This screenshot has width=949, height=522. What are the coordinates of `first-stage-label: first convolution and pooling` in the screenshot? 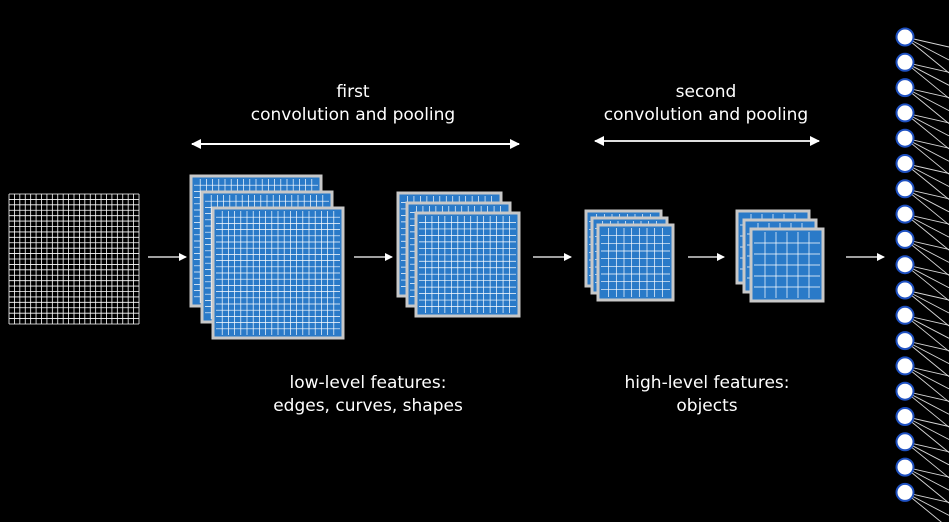 It's located at (353, 104).